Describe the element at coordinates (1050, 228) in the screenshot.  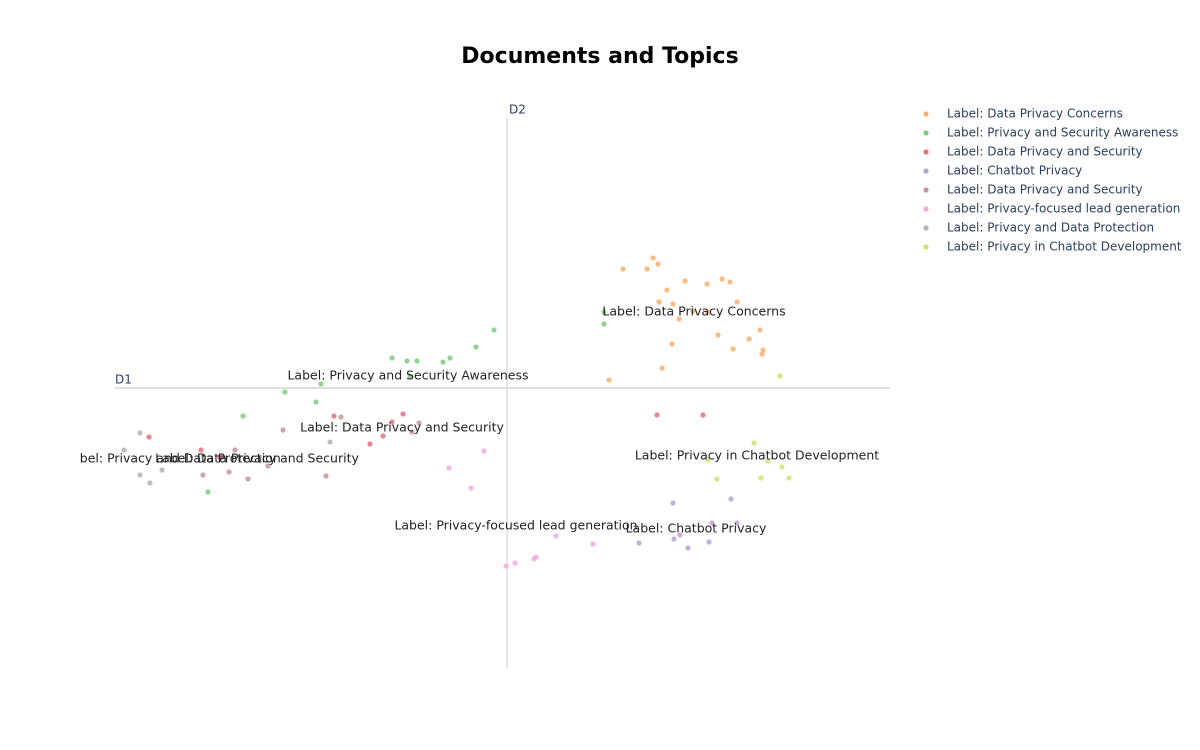
I see `legend-label: Label: Privacy and Data Protection` at that location.